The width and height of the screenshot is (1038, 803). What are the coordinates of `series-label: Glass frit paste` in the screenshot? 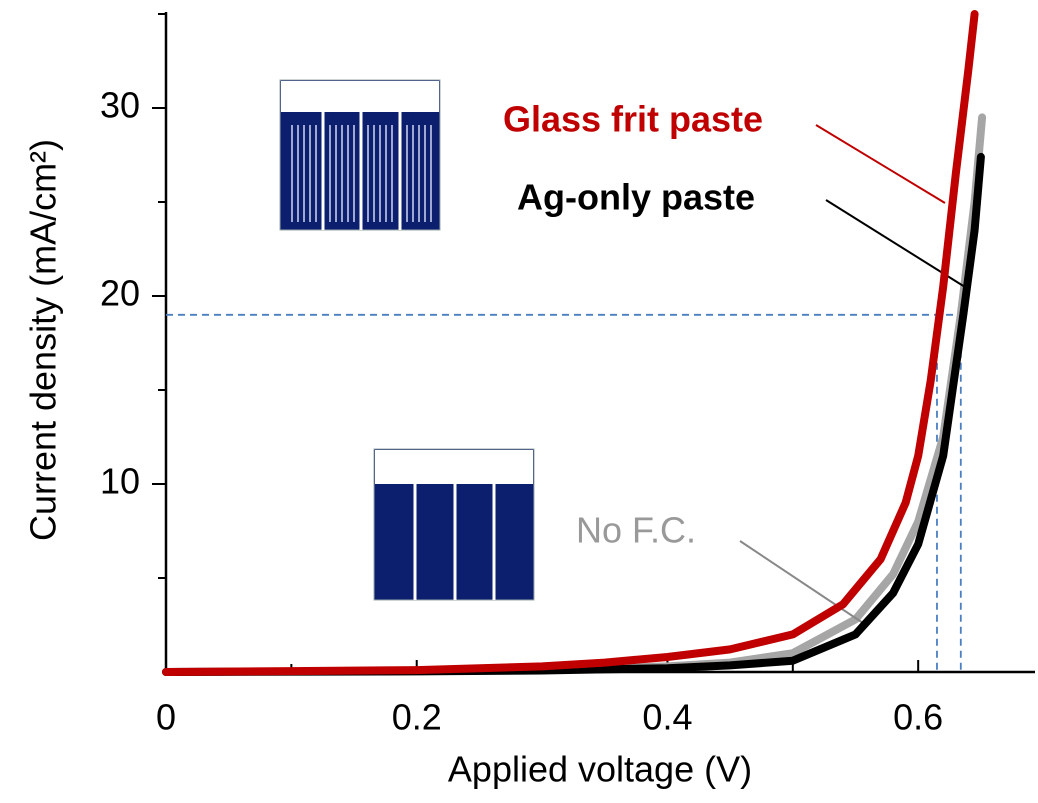 It's located at (633, 119).